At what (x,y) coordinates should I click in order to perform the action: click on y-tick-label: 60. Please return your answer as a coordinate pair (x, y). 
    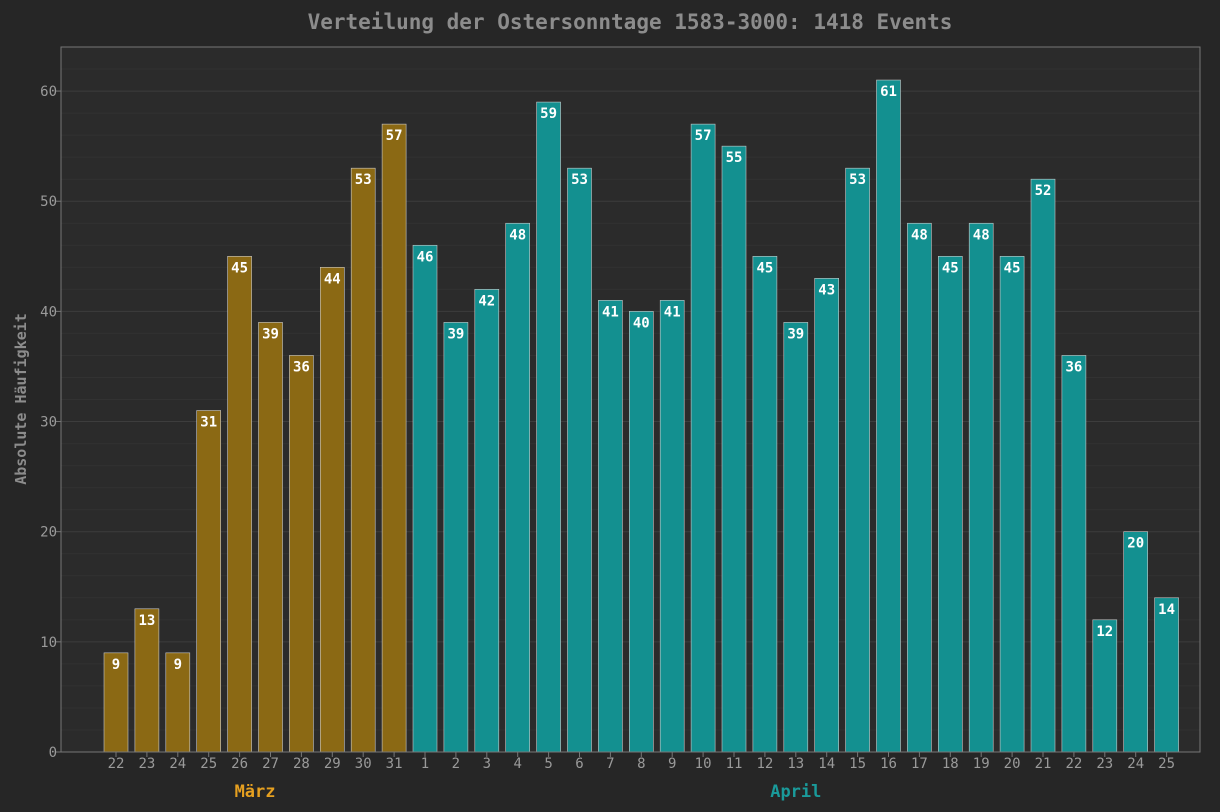
    Looking at the image, I should click on (48, 92).